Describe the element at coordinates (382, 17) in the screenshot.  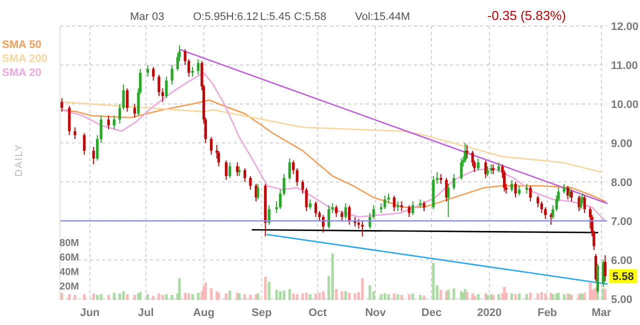
I see `text: Vol:15.44M` at that location.